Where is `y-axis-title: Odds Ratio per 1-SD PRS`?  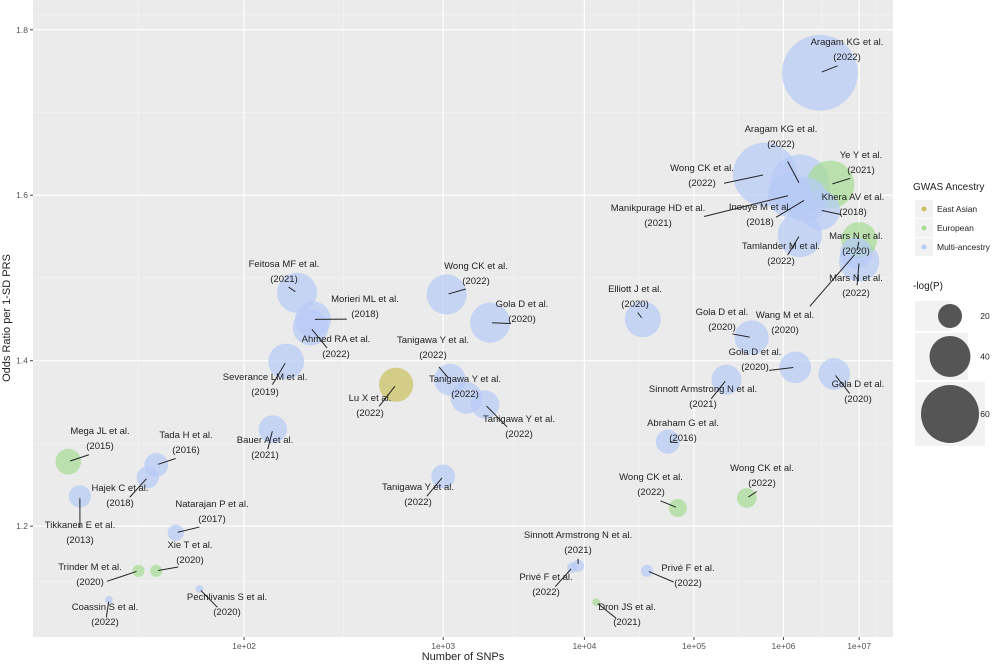
y-axis-title: Odds Ratio per 1-SD PRS is located at coordinates (7, 318).